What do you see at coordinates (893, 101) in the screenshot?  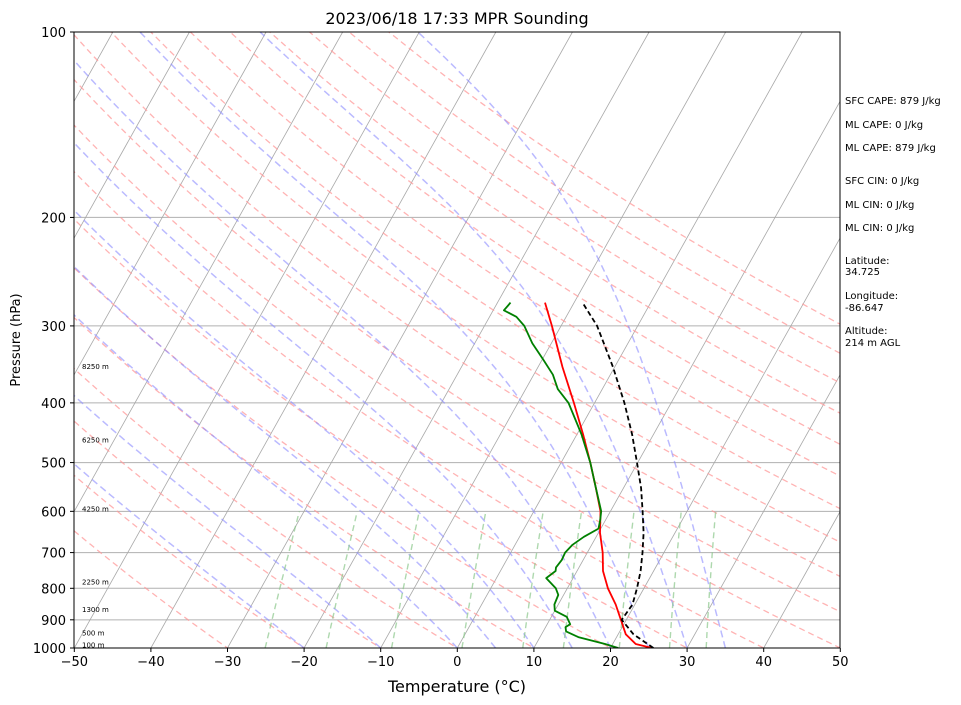 I see `sfc-cape-text: SFC CAPE: 879 J/kg` at bounding box center [893, 101].